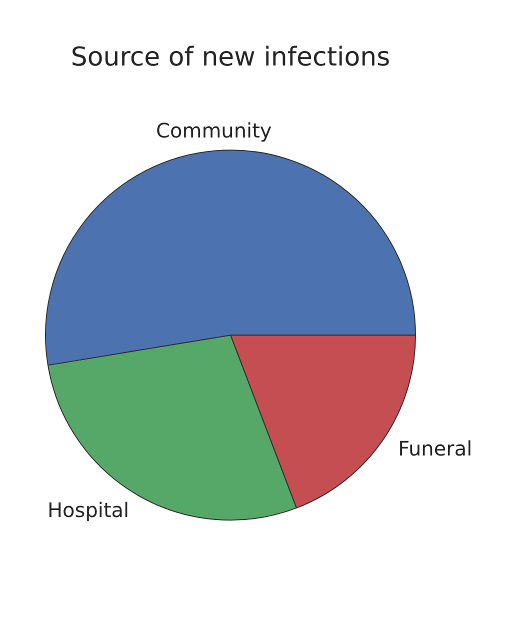 The image size is (511, 621). What do you see at coordinates (214, 130) in the screenshot?
I see `slice-label: Community` at bounding box center [214, 130].